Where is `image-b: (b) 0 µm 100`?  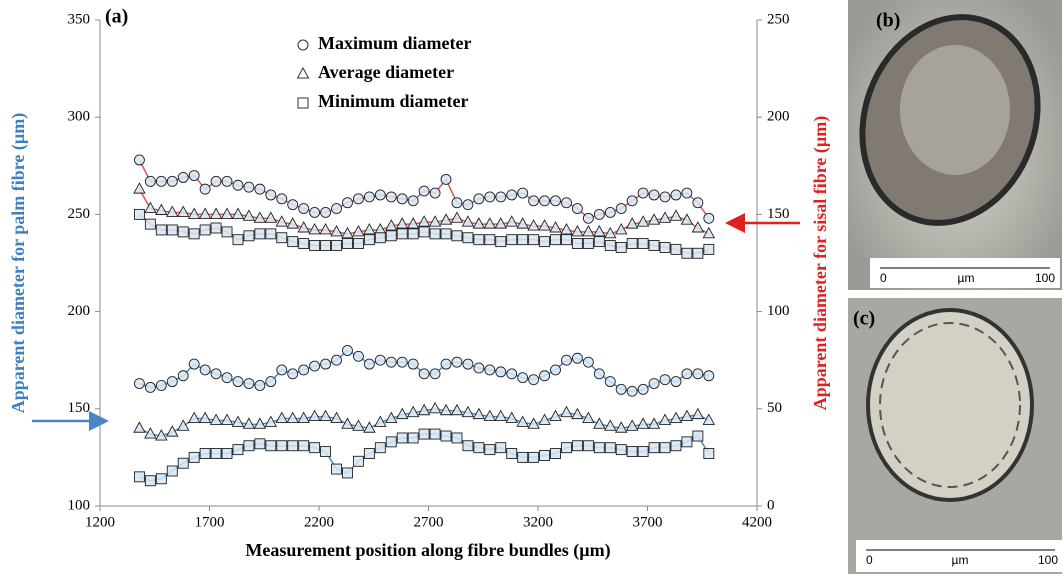 image-b: (b) 0 µm 100 is located at coordinates (955, 145).